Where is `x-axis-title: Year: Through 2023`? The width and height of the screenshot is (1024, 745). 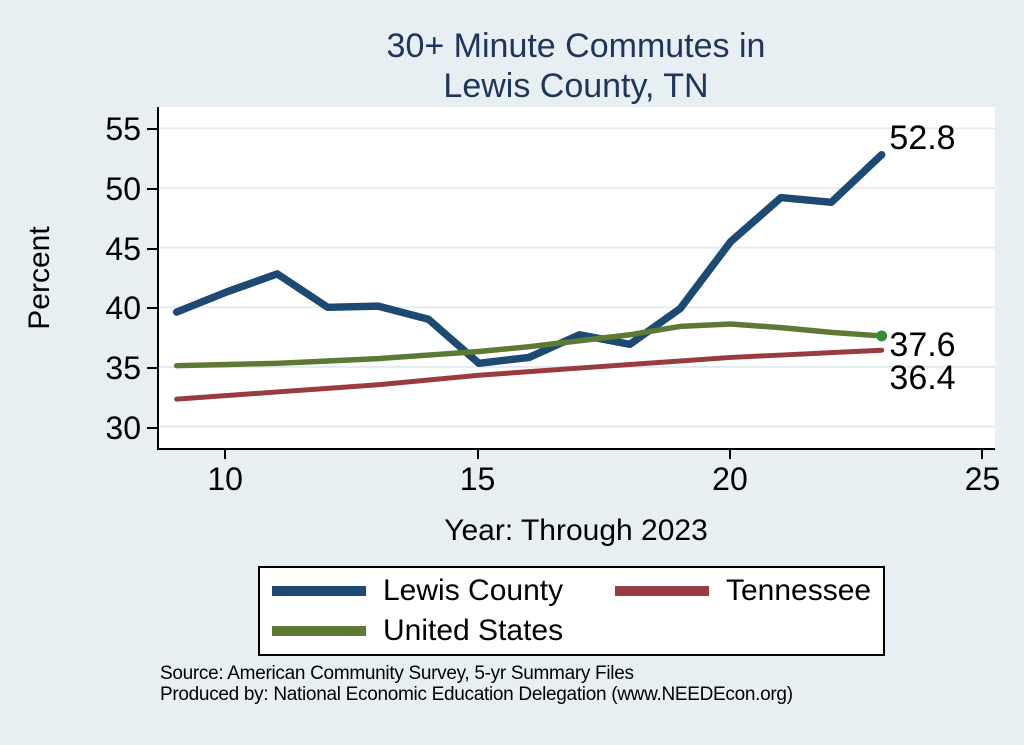 x-axis-title: Year: Through 2023 is located at coordinates (576, 530).